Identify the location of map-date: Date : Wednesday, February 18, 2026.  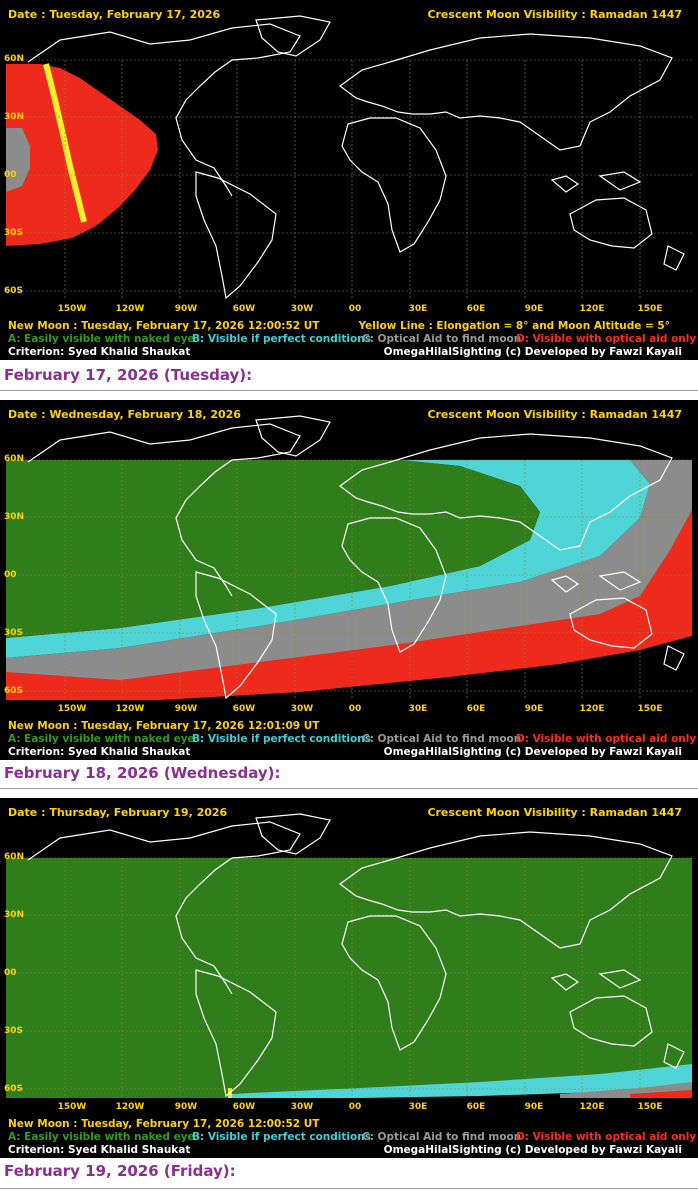
(124, 414).